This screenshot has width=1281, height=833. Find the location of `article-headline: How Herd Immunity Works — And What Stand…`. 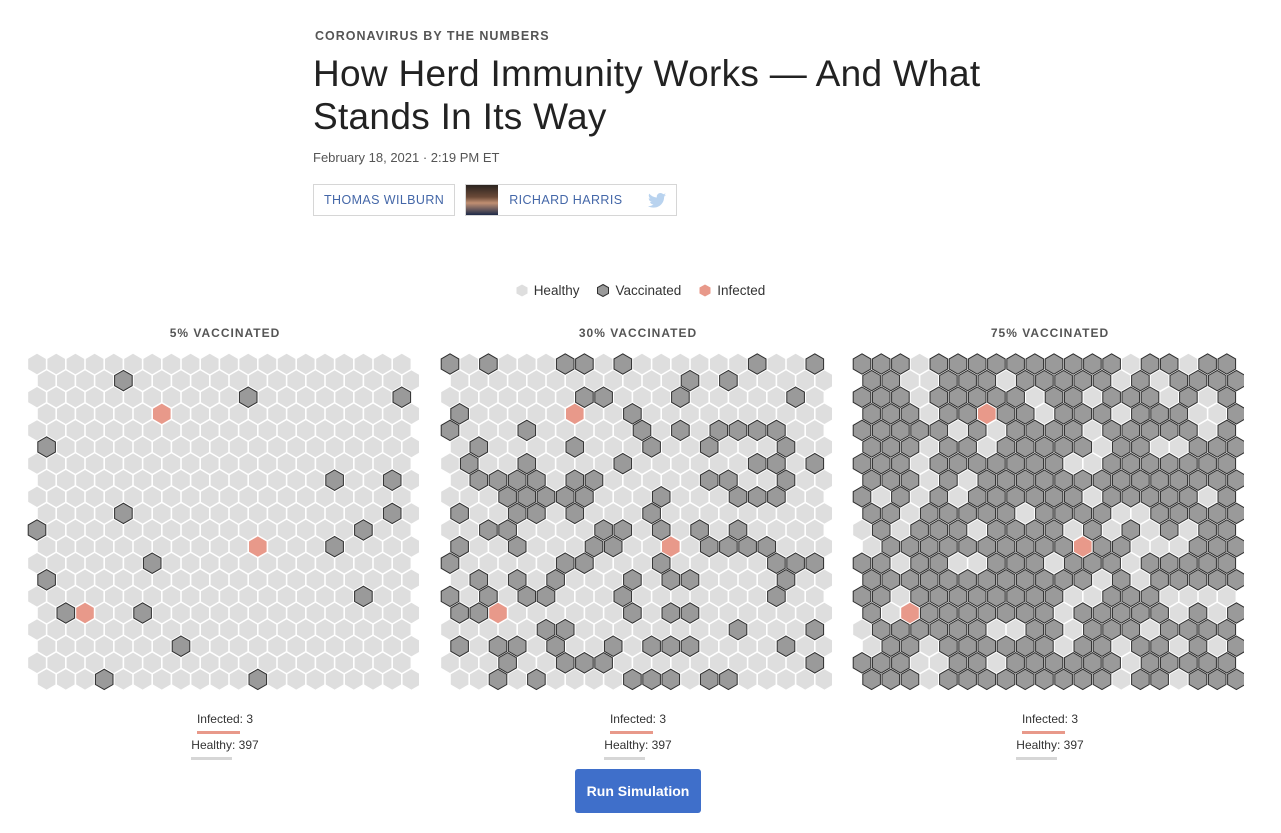

article-headline: How Herd Immunity Works — And What Stand… is located at coordinates (647, 95).